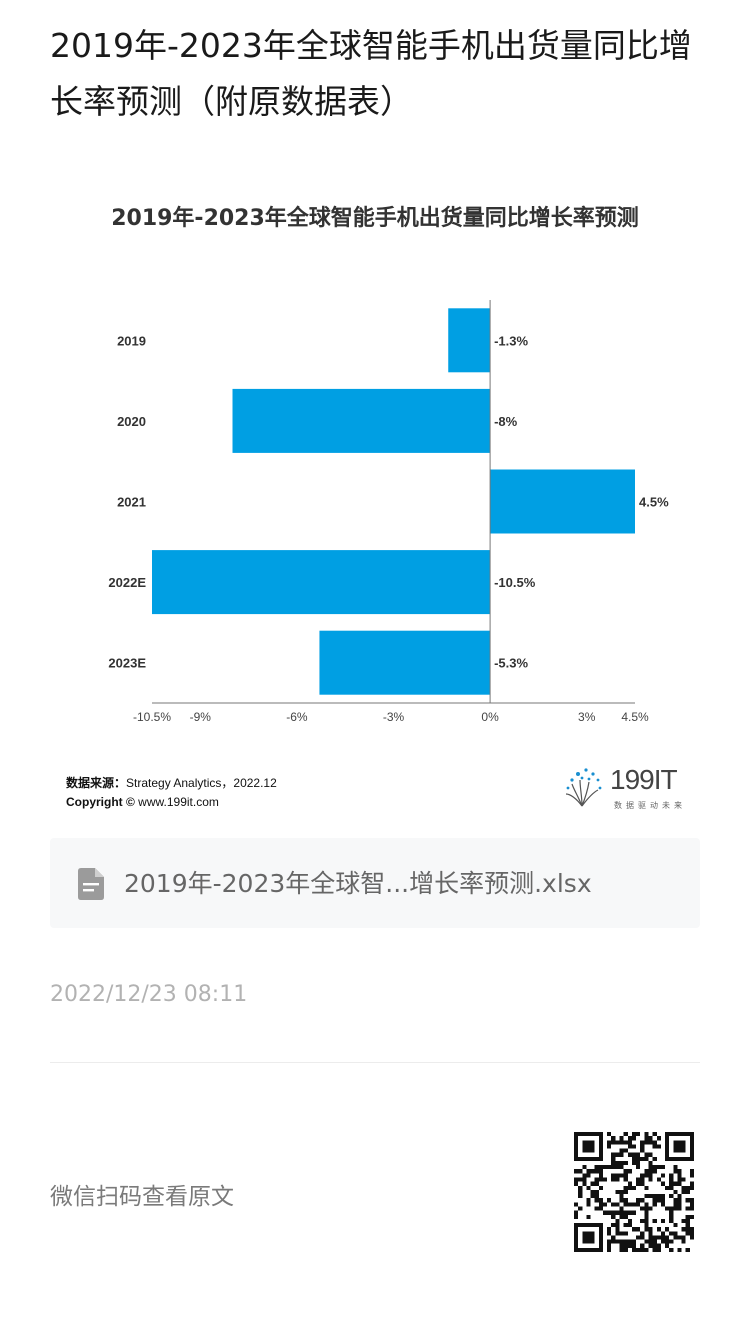 The image size is (750, 1320). I want to click on bar-2020, so click(361, 420).